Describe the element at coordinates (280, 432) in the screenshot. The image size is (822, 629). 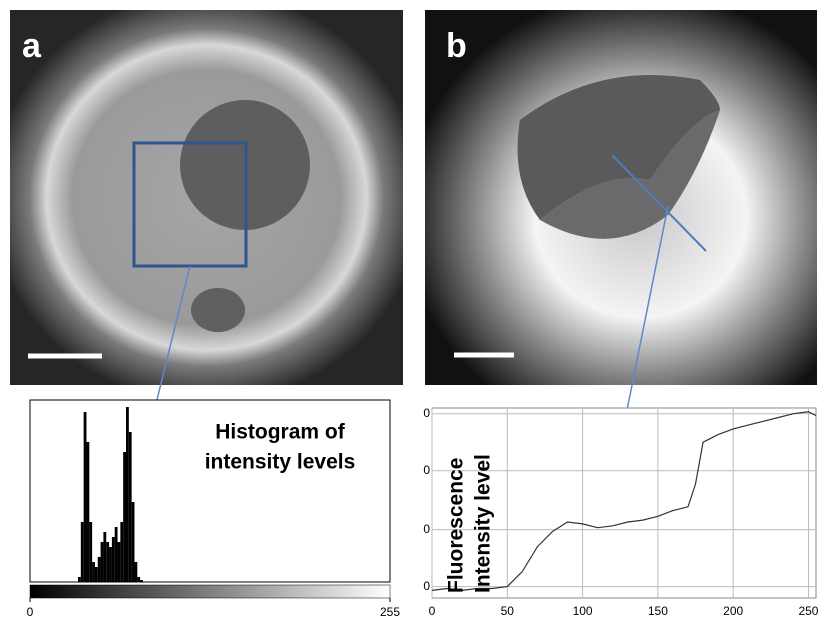
I see `annotation: Histogram of` at that location.